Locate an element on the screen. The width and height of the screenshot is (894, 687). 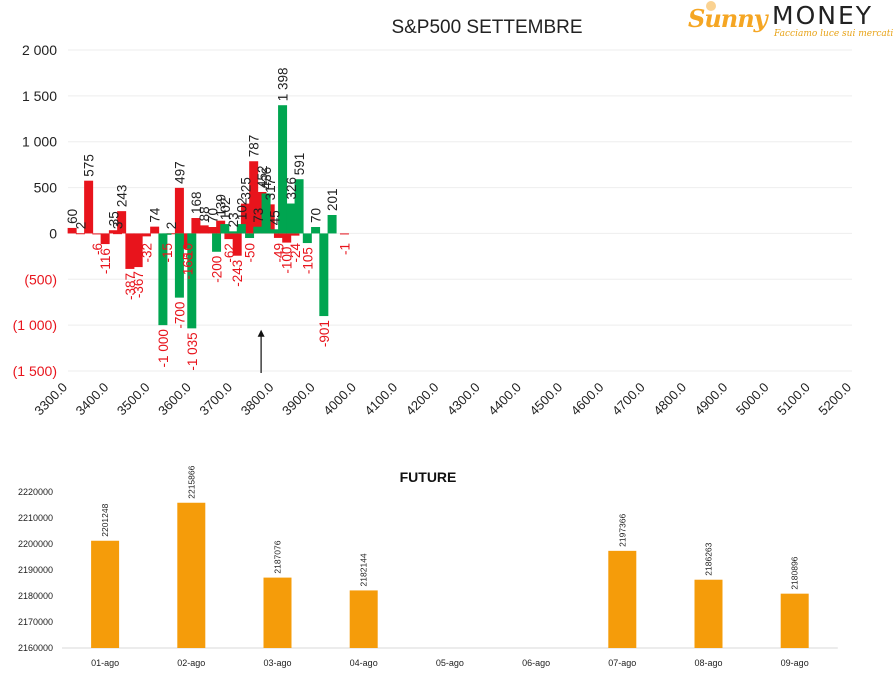
main-bar-value-label: 1 398 is located at coordinates (283, 84).